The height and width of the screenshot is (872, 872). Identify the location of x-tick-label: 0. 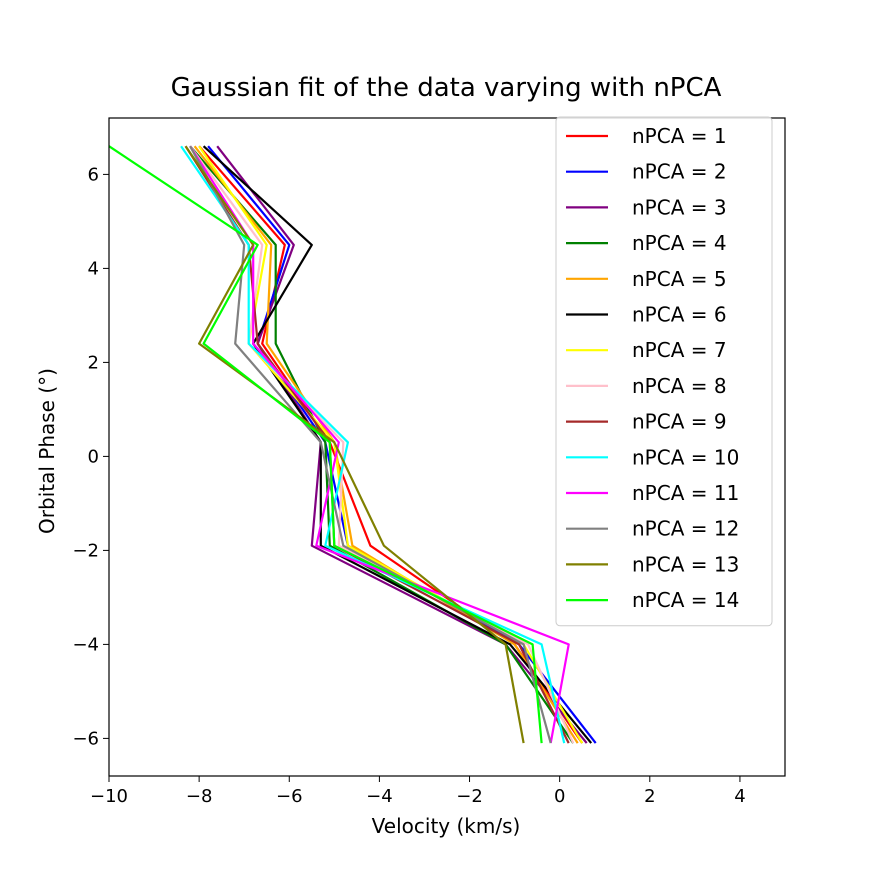
(559, 796).